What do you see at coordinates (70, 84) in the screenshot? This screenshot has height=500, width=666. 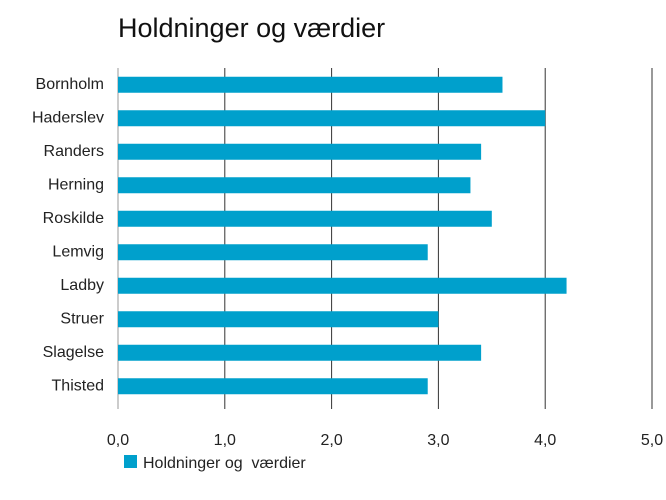 I see `y-tick-label: Bornholm` at bounding box center [70, 84].